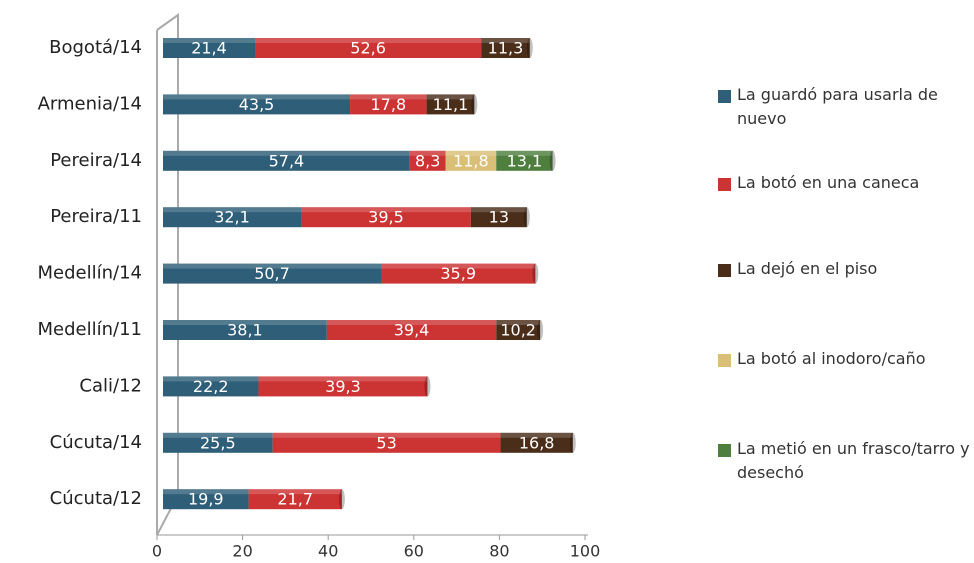 The width and height of the screenshot is (974, 563). What do you see at coordinates (90, 103) in the screenshot?
I see `y-tick-label: Armenia/14` at bounding box center [90, 103].